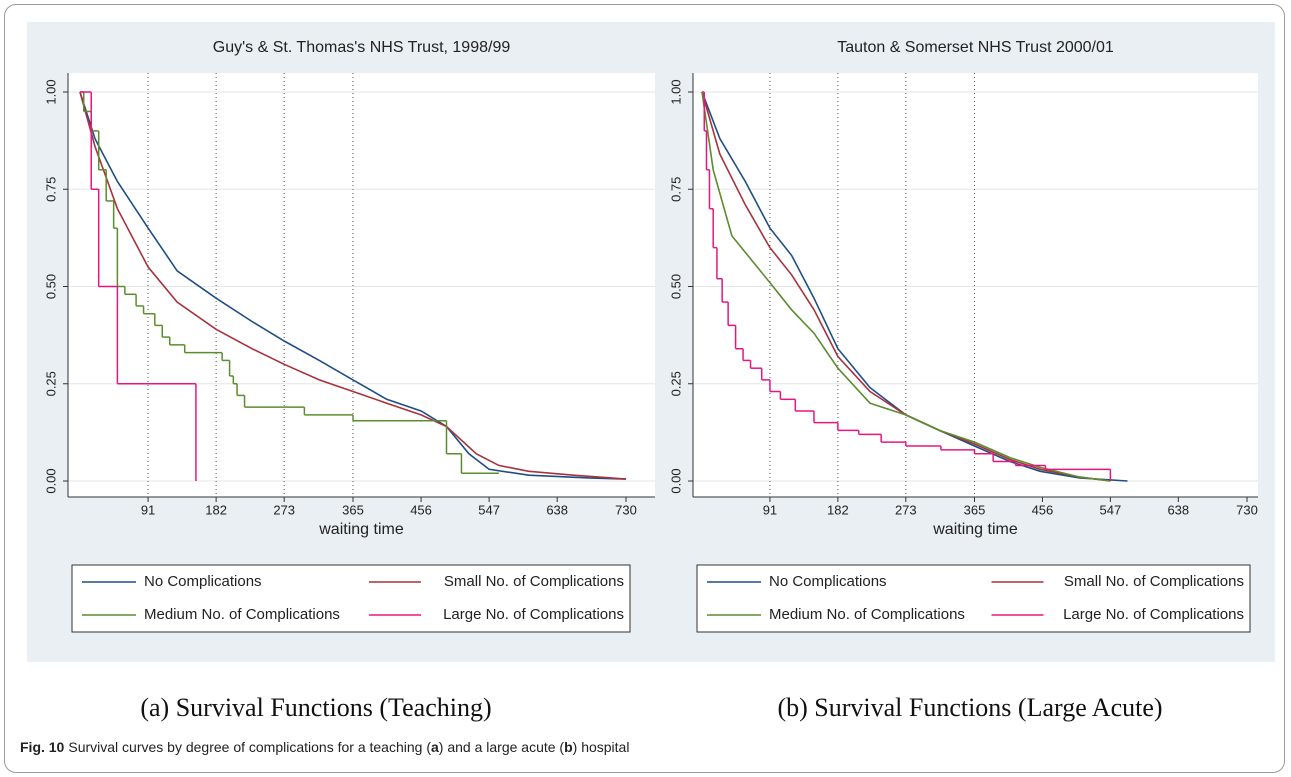 This screenshot has width=1291, height=777. I want to click on caption-text: ) hospital, so click(601, 747).